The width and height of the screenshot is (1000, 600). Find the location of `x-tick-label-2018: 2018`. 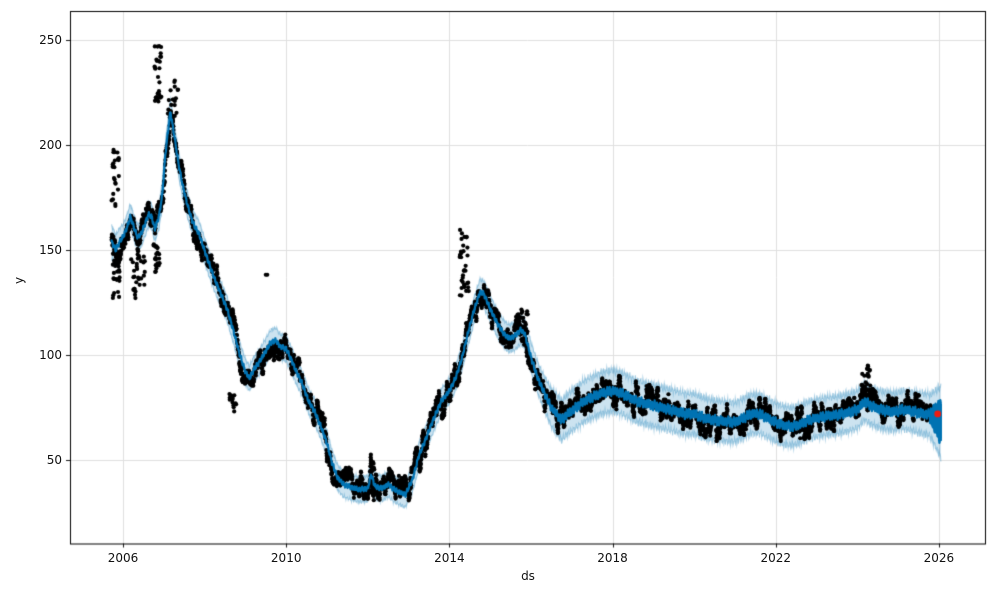

x-tick-label-2018: 2018 is located at coordinates (612, 557).